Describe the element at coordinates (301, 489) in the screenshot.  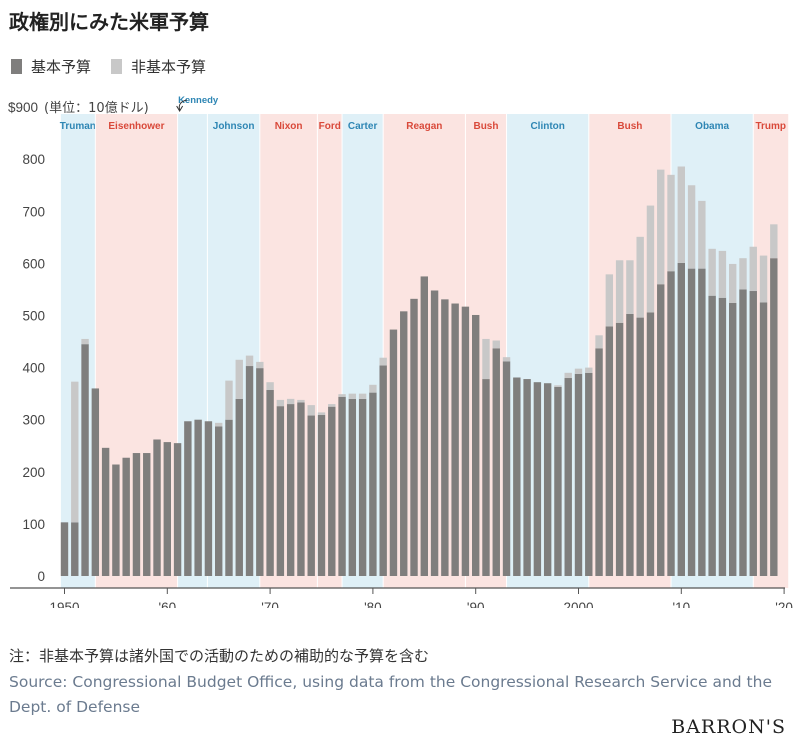
I see `bar-base-1973` at that location.